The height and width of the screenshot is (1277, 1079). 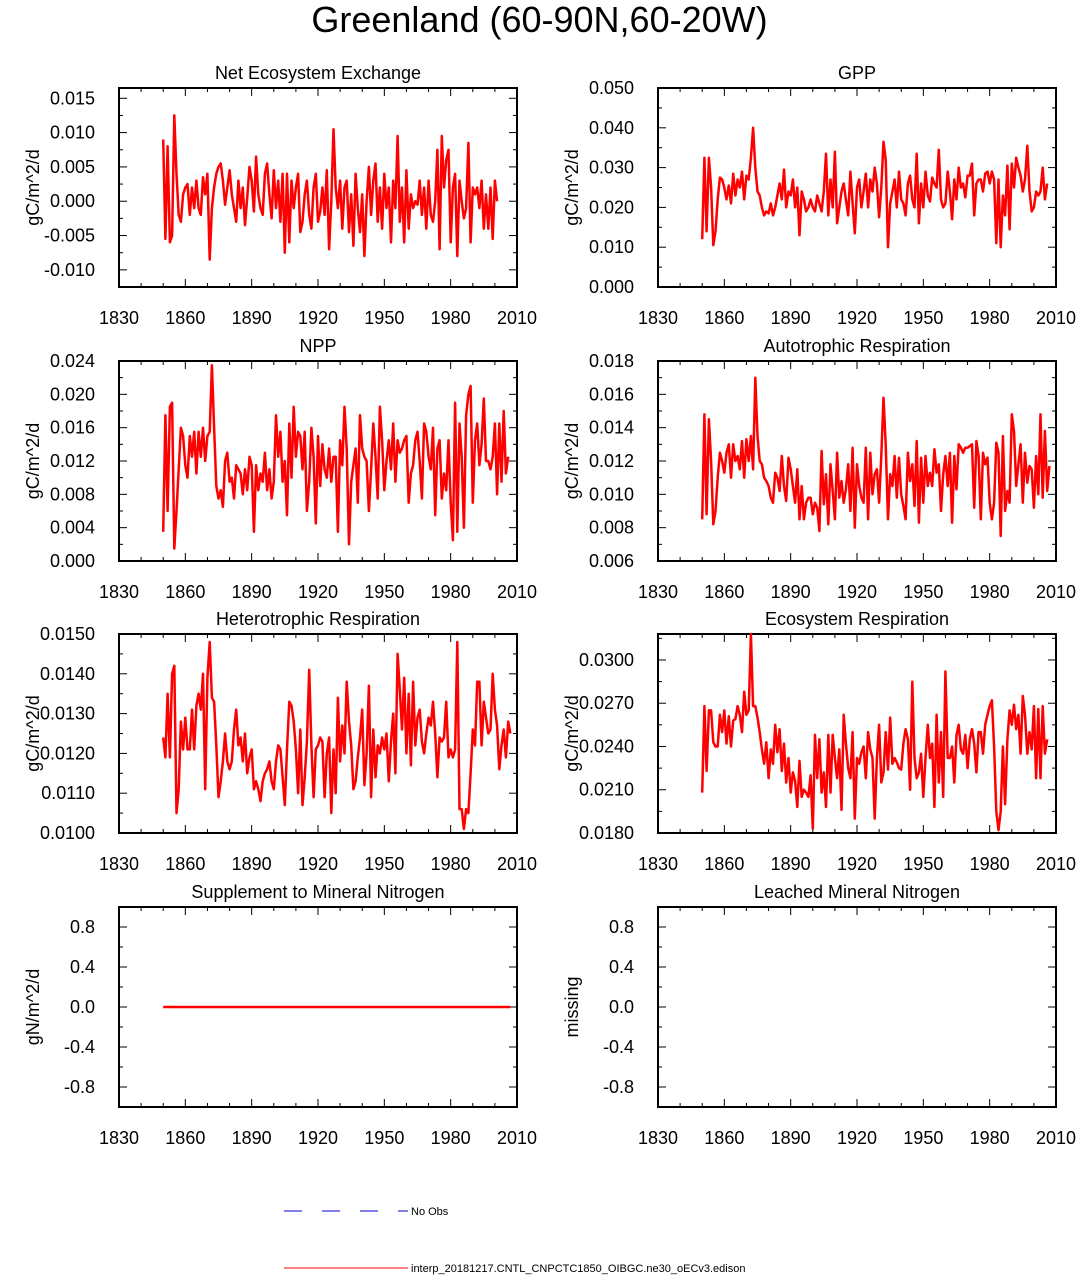 I want to click on y-tick-label: 0.0, so click(x=621, y=1007).